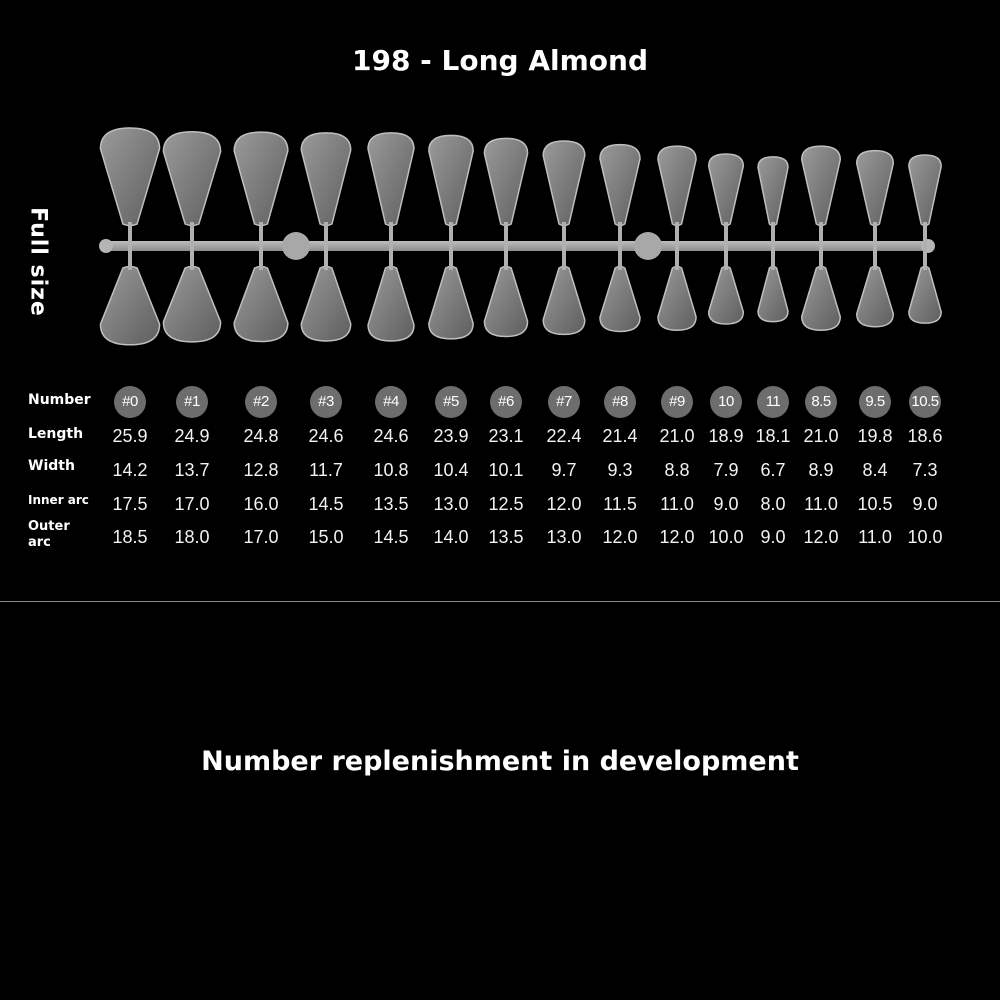 Image resolution: width=1000 pixels, height=1000 pixels. What do you see at coordinates (192, 504) in the screenshot?
I see `cell-inner-arc: 17.0` at bounding box center [192, 504].